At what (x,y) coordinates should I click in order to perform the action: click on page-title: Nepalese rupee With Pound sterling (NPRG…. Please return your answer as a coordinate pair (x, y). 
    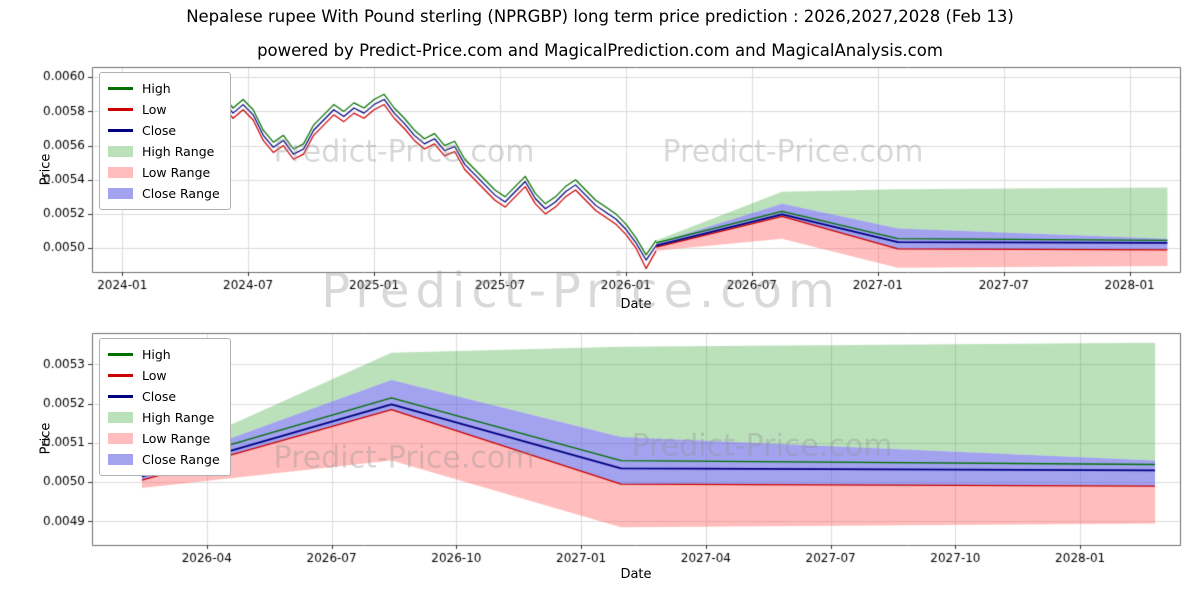
    Looking at the image, I should click on (600, 16).